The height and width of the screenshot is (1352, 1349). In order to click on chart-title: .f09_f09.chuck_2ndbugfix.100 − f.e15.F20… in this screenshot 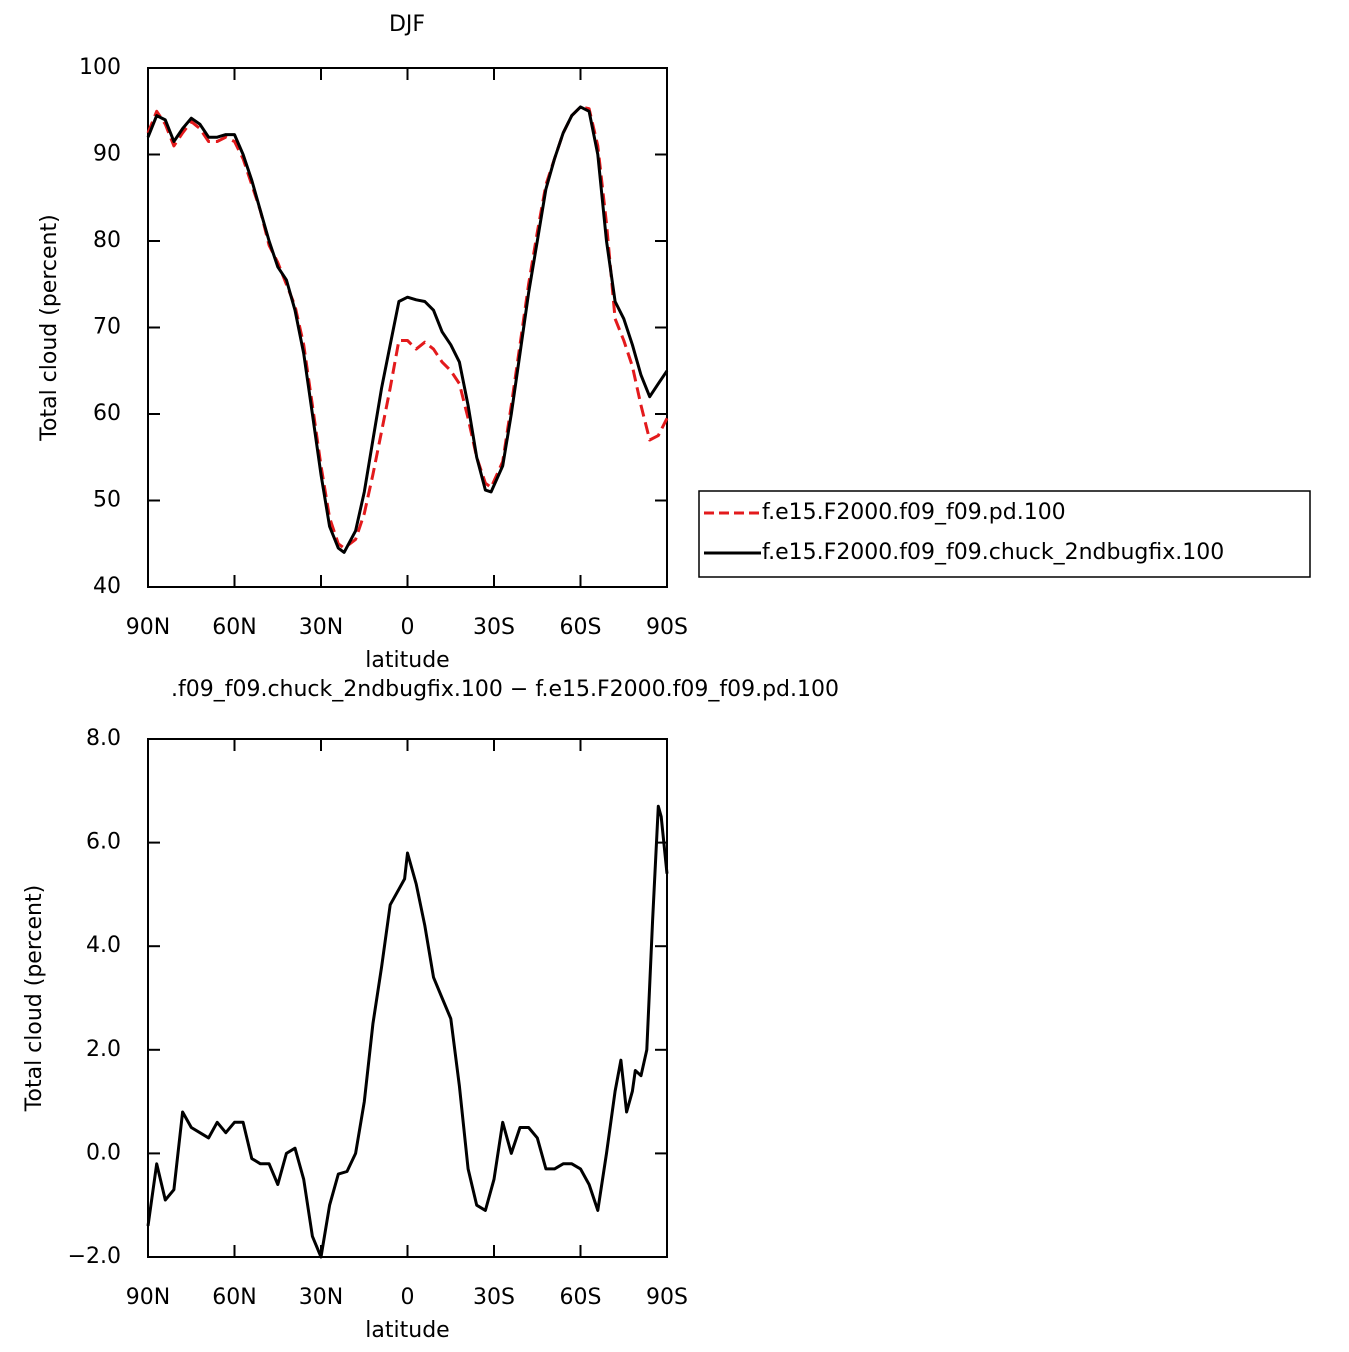, I will do `click(505, 689)`.